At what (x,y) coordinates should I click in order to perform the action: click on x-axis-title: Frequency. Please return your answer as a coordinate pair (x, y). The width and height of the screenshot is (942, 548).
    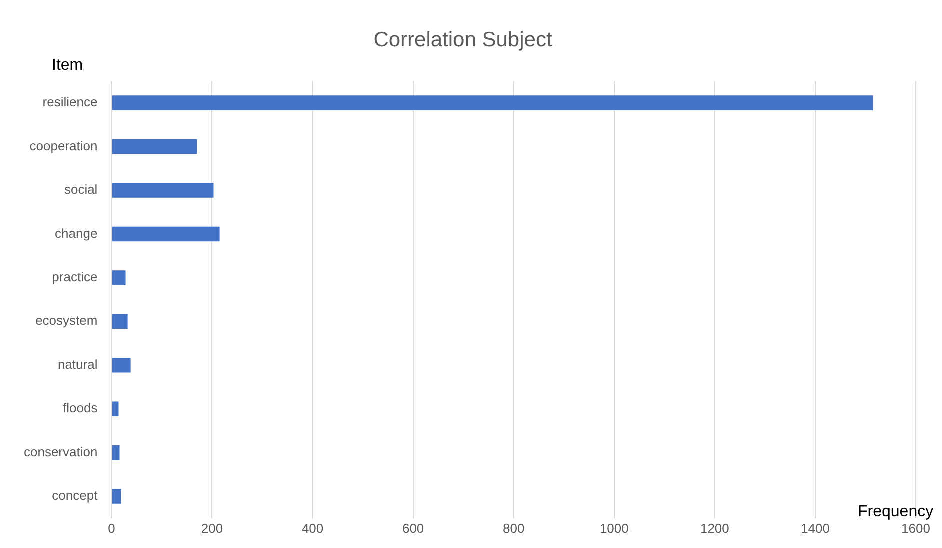
    Looking at the image, I should click on (896, 511).